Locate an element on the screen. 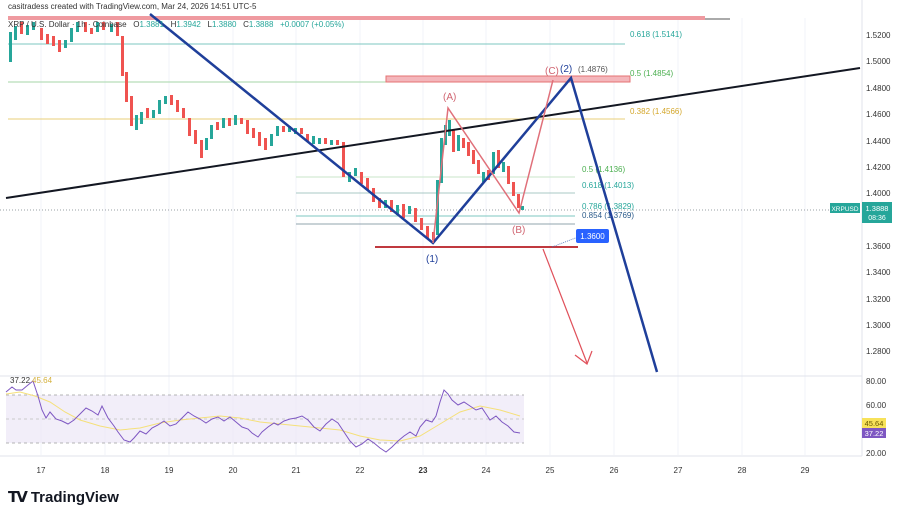 The image size is (900, 516). rsi-axis: 80.00 60.00 20.00 is located at coordinates (876, 417).